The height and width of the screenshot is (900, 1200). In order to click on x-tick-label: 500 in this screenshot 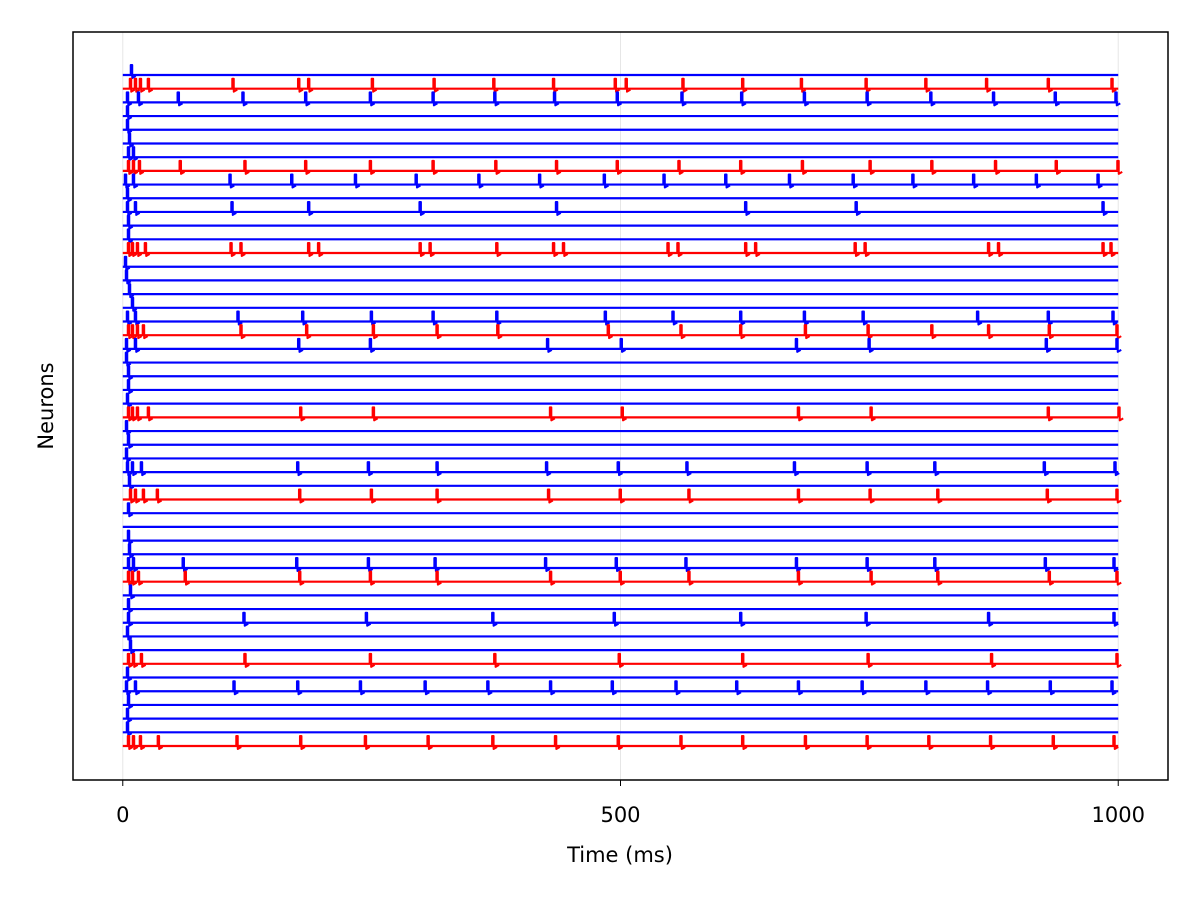, I will do `click(620, 815)`.